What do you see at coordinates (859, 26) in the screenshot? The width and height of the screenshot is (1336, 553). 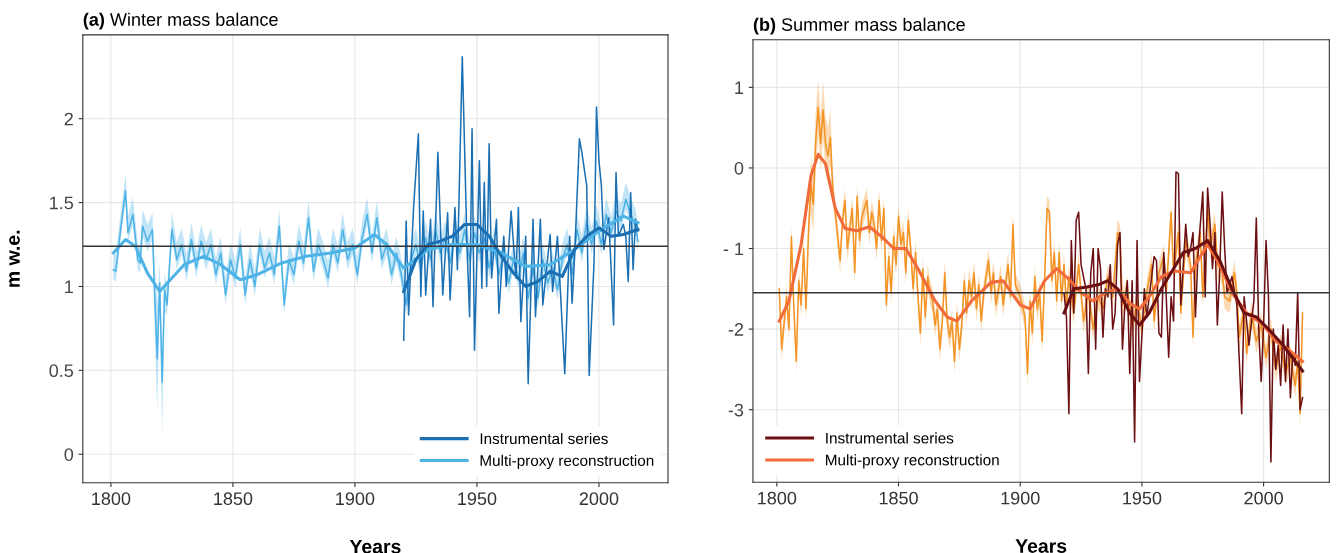 I see `chart-title: (b) Summer mass balance` at bounding box center [859, 26].